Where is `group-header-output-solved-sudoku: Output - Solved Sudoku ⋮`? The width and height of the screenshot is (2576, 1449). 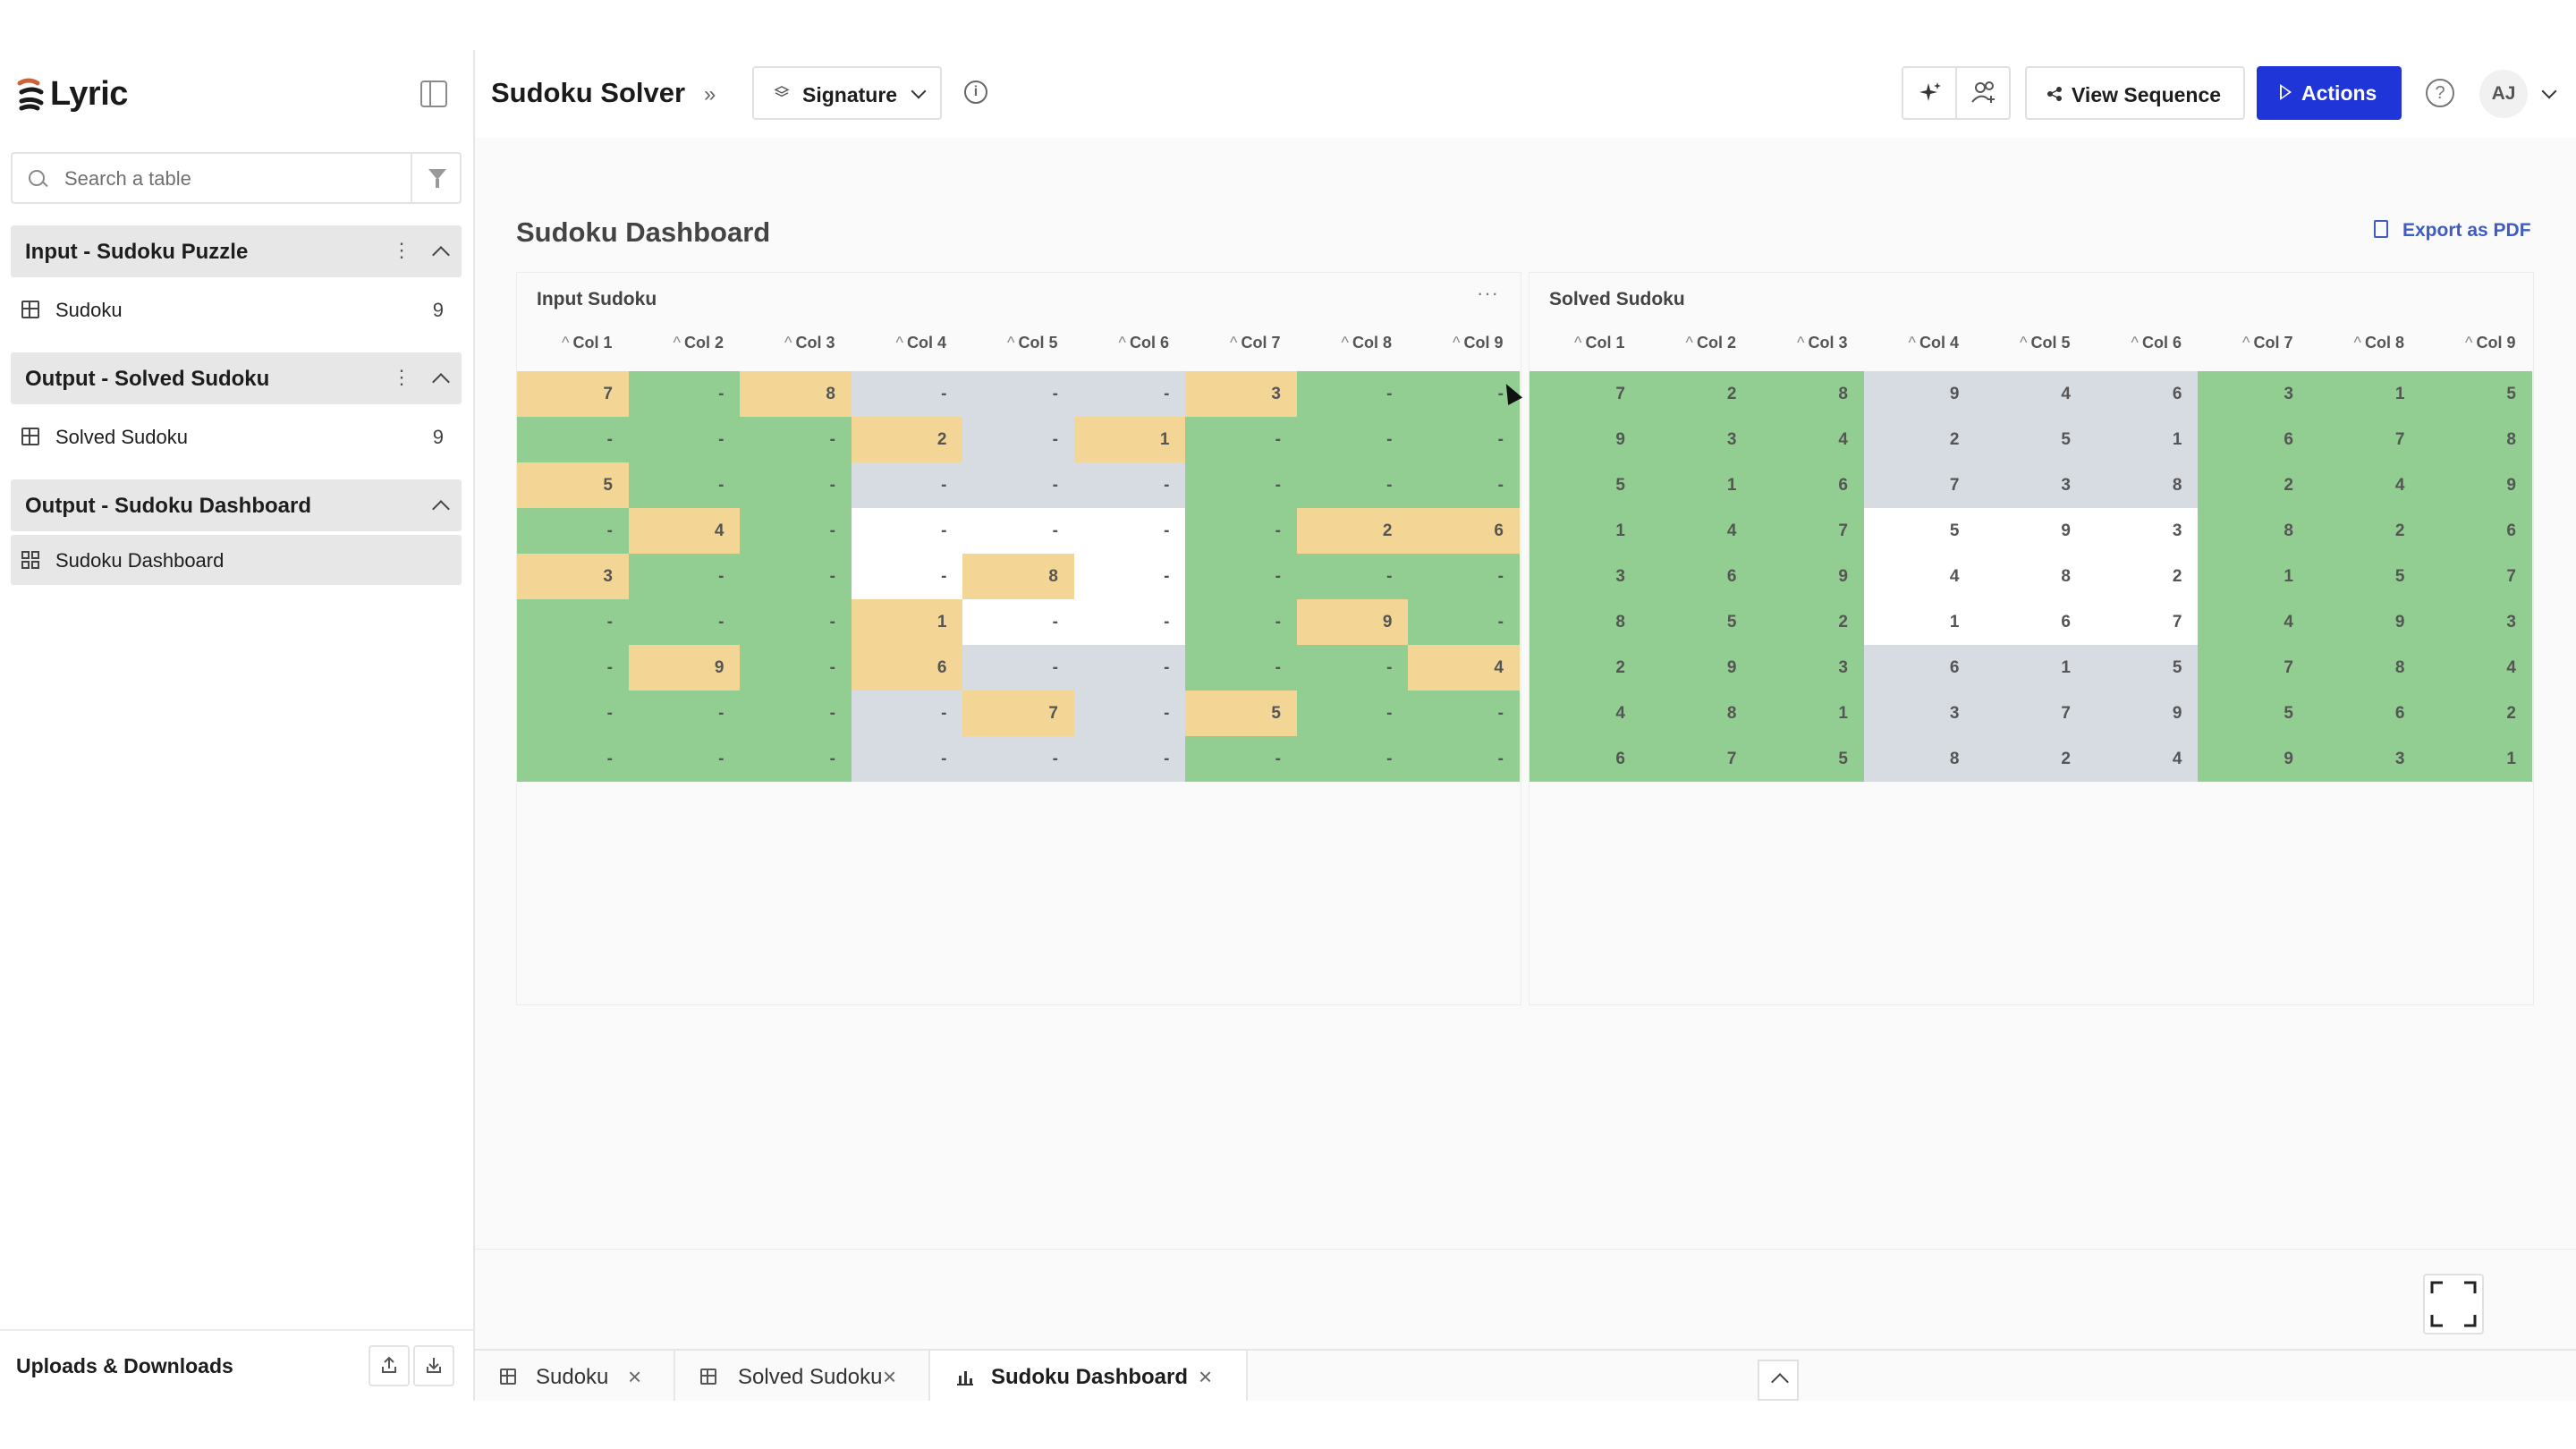
group-header-output-solved-sudoku: Output - Solved Sudoku ⋮ is located at coordinates (236, 378).